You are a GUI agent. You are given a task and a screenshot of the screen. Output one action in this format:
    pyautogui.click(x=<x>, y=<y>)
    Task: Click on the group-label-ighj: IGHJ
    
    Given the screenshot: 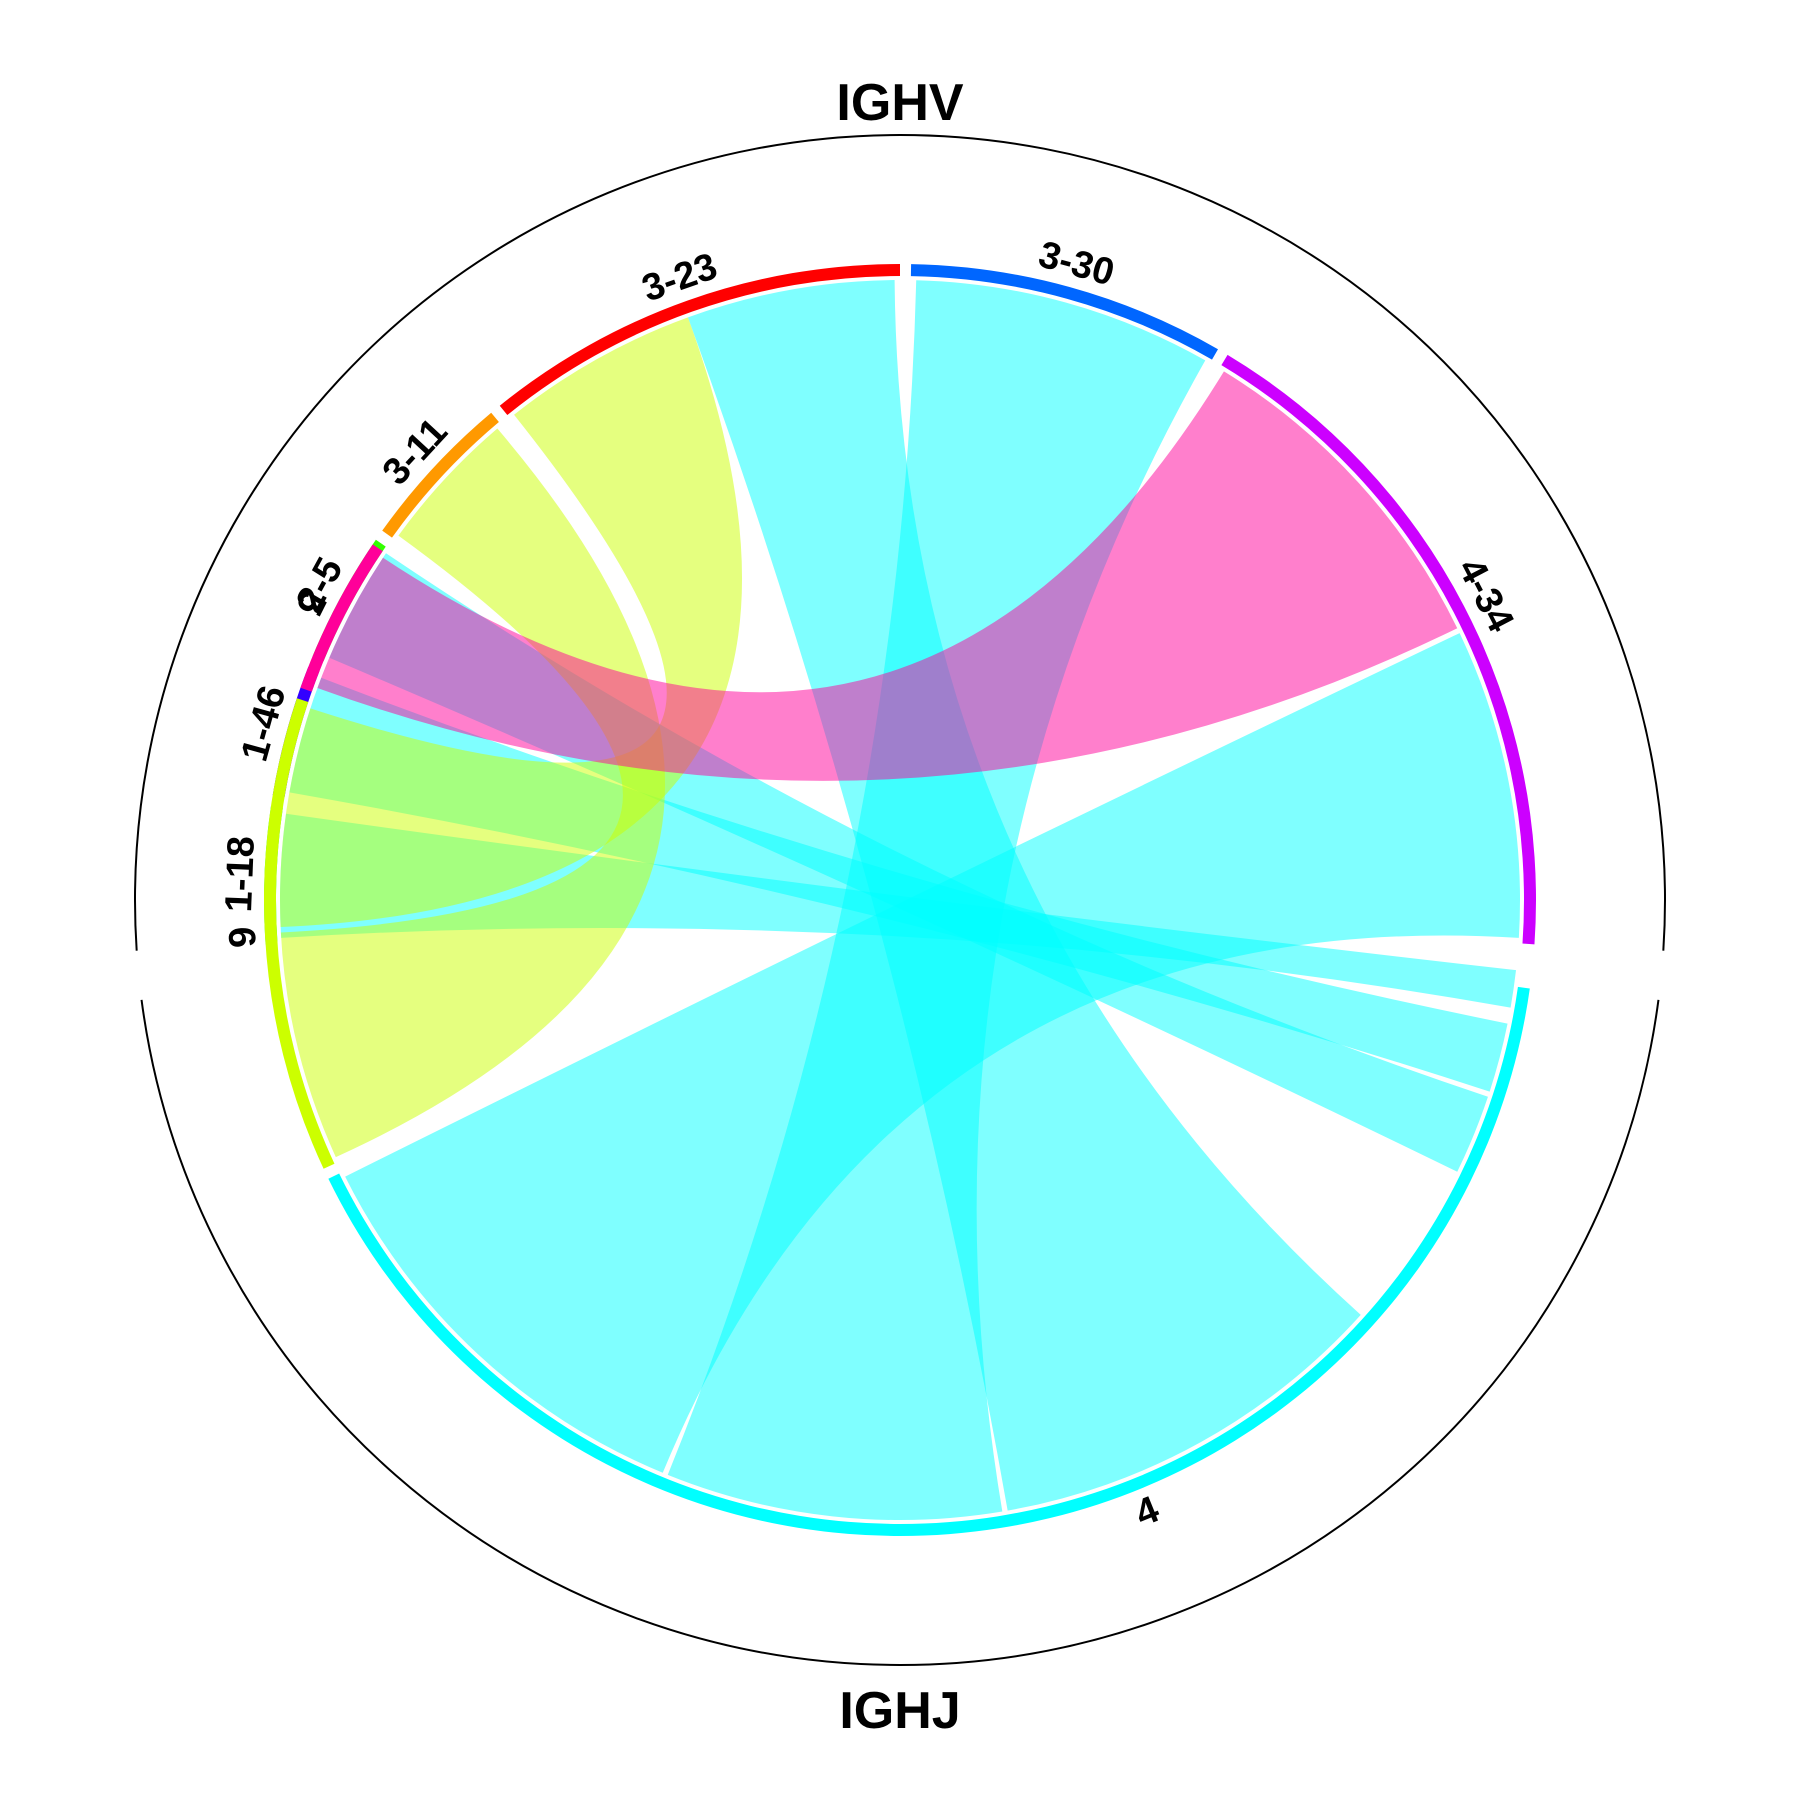 What is the action you would take?
    pyautogui.click(x=899, y=1711)
    